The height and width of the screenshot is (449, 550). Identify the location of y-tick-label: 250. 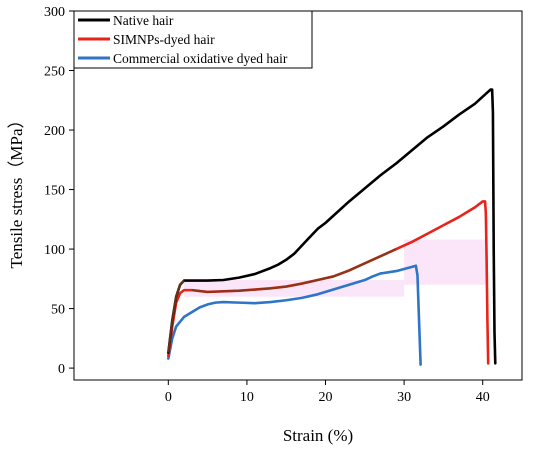
(54, 72).